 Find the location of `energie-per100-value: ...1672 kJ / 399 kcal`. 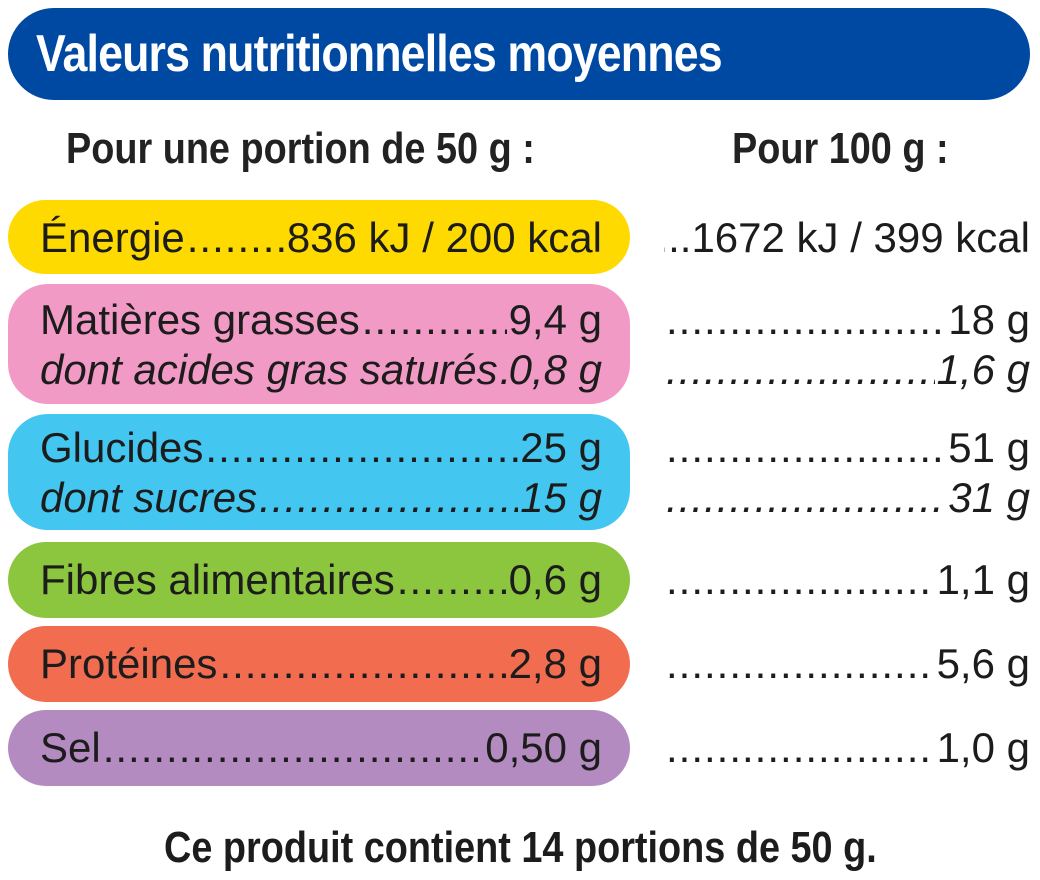

energie-per100-value: ...1672 kJ / 399 kcal is located at coordinates (847, 237).